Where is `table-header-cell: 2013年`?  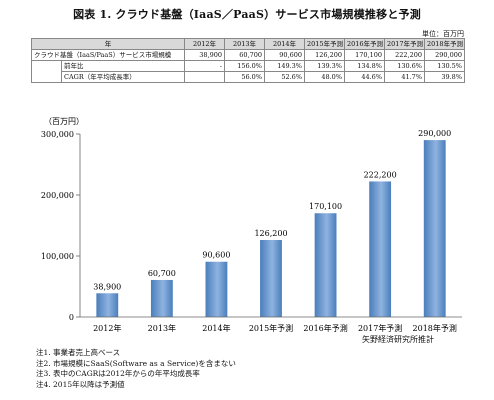 table-header-cell: 2013年 is located at coordinates (244, 44).